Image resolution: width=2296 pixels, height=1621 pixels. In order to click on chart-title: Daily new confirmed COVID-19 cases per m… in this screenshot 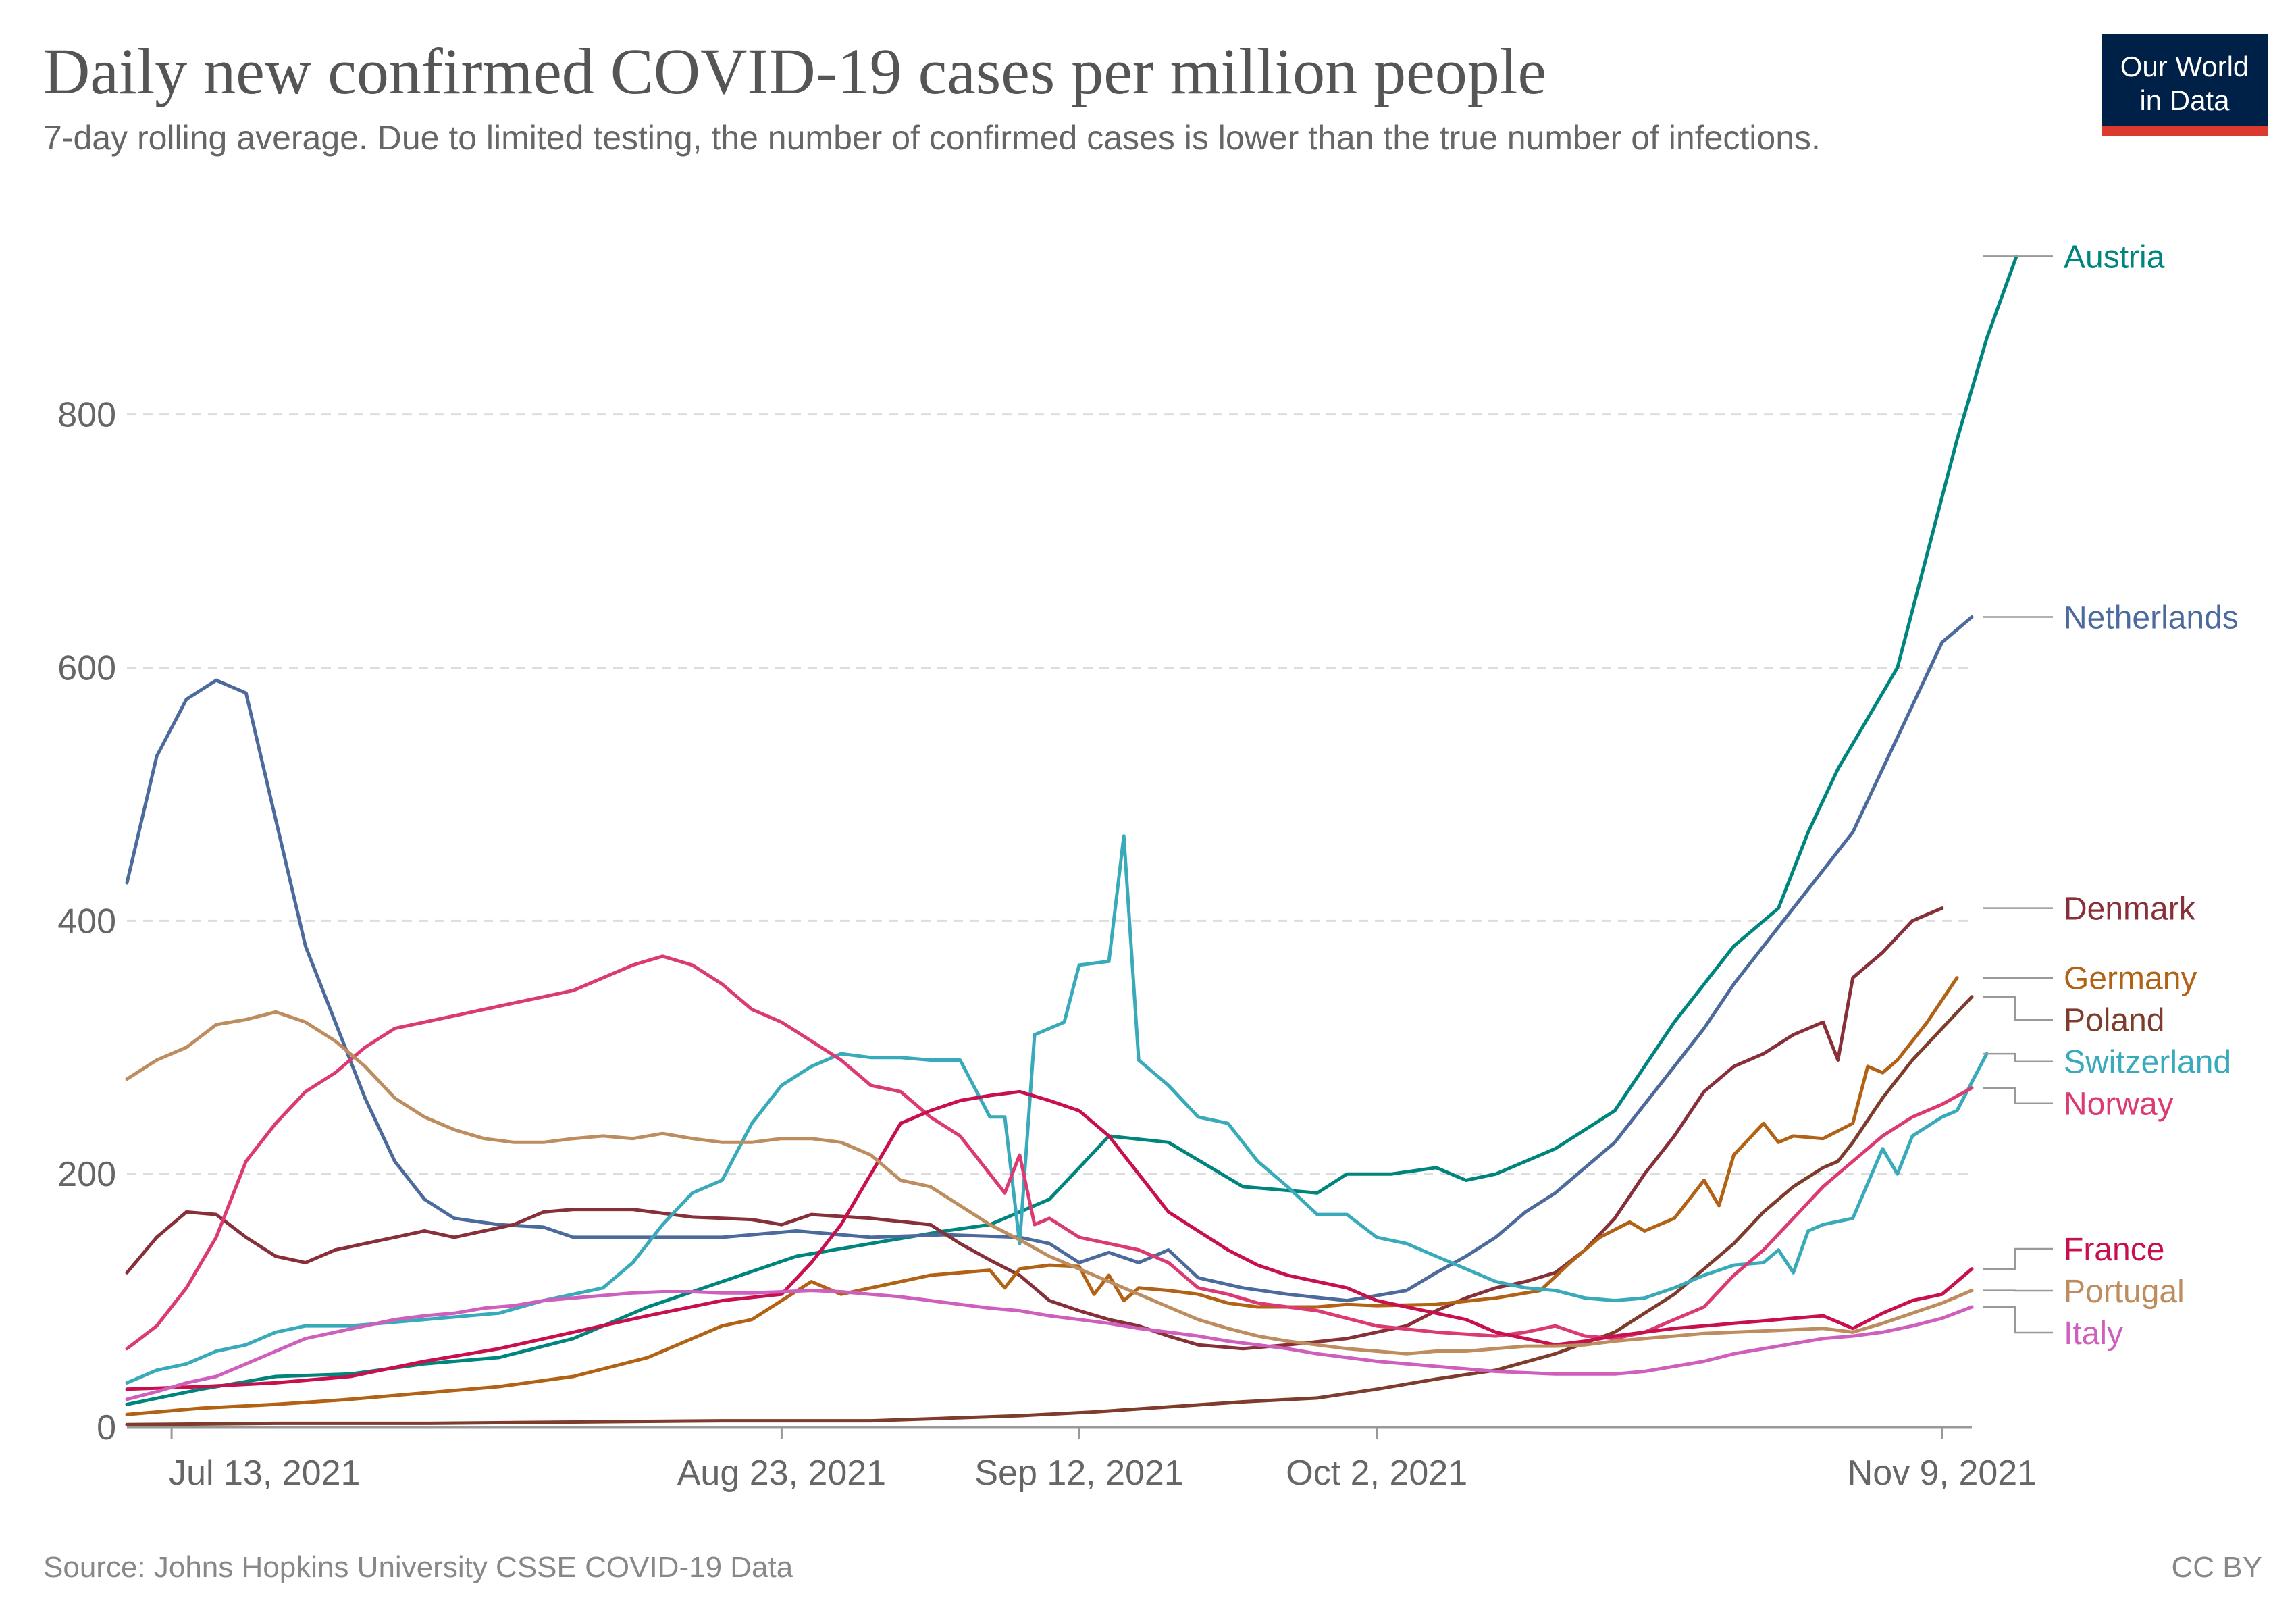, I will do `click(795, 71)`.